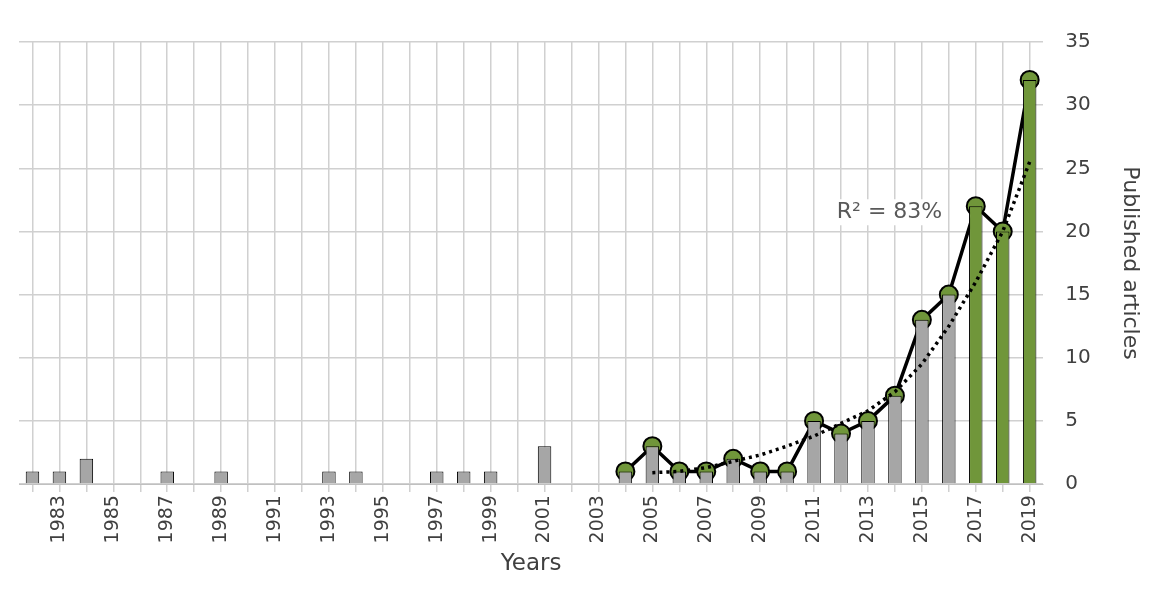 This screenshot has width=1171, height=590. Describe the element at coordinates (434, 519) in the screenshot. I see `x-tick-label: 1997` at that location.